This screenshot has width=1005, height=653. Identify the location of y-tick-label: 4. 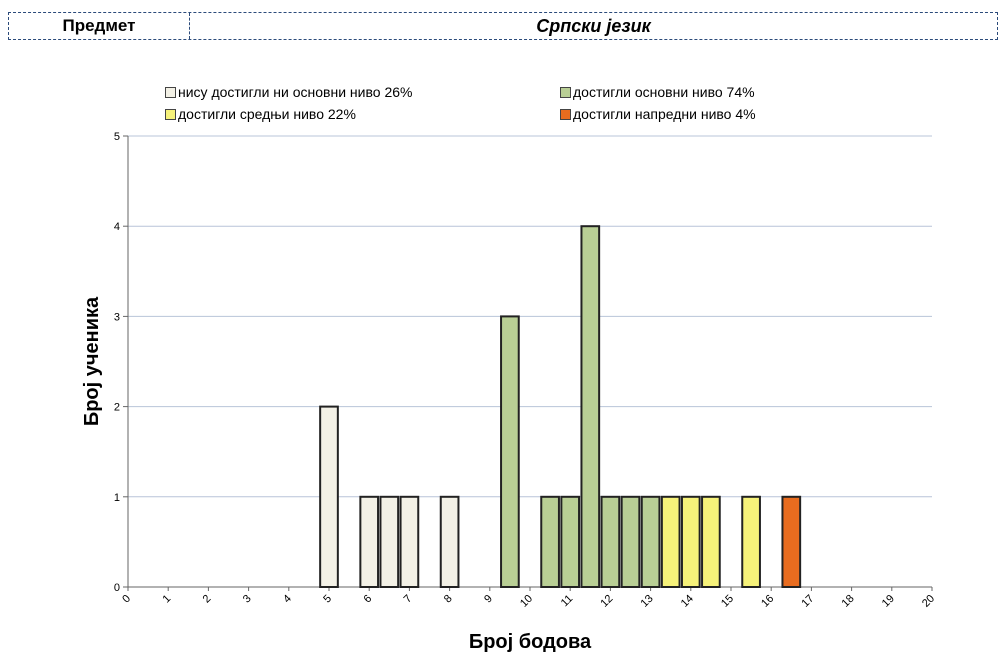
(117, 227).